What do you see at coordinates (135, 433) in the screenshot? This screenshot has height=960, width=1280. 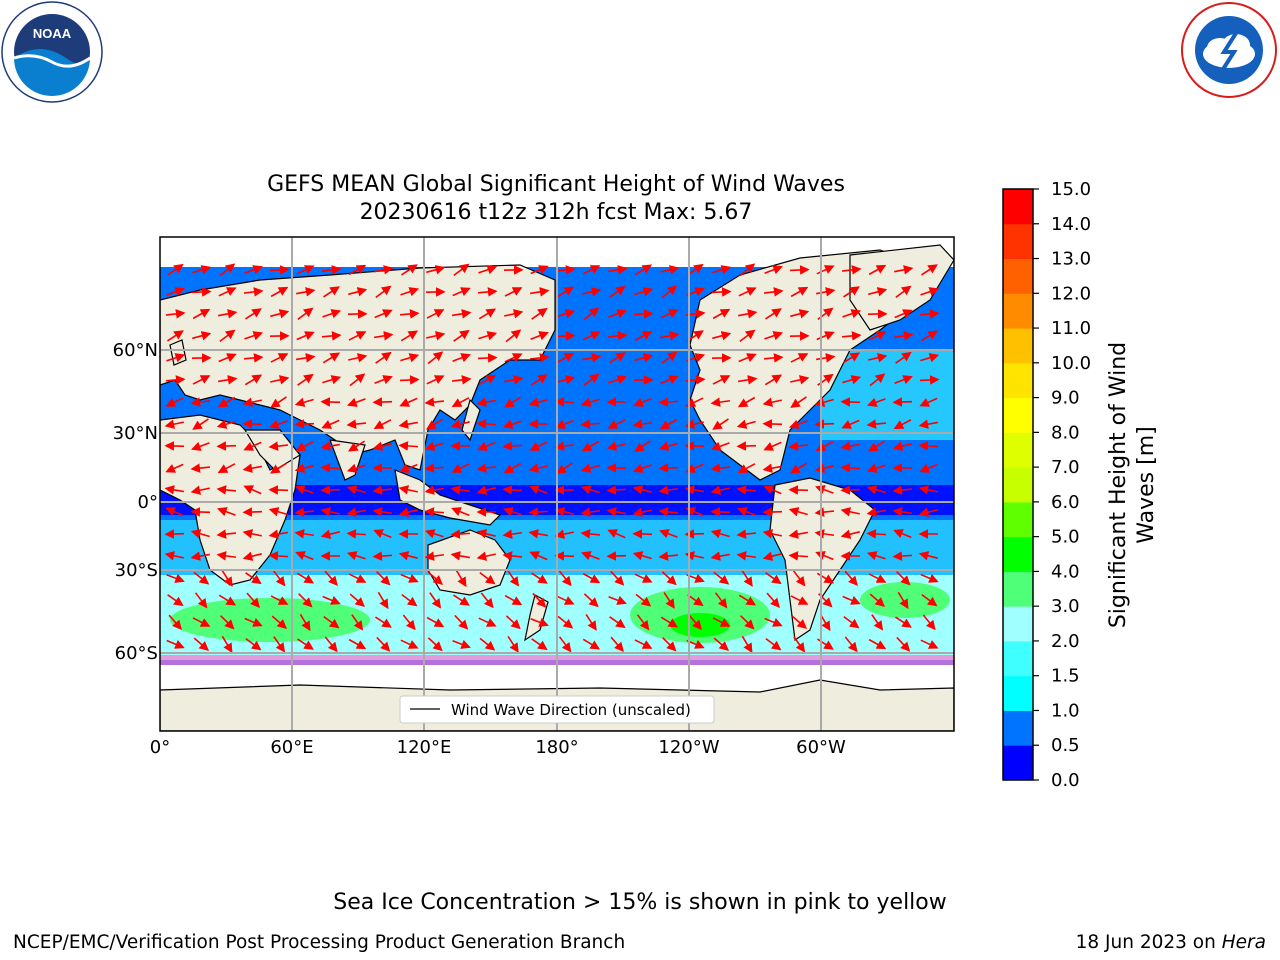 I see `y-tick: 30°N` at bounding box center [135, 433].